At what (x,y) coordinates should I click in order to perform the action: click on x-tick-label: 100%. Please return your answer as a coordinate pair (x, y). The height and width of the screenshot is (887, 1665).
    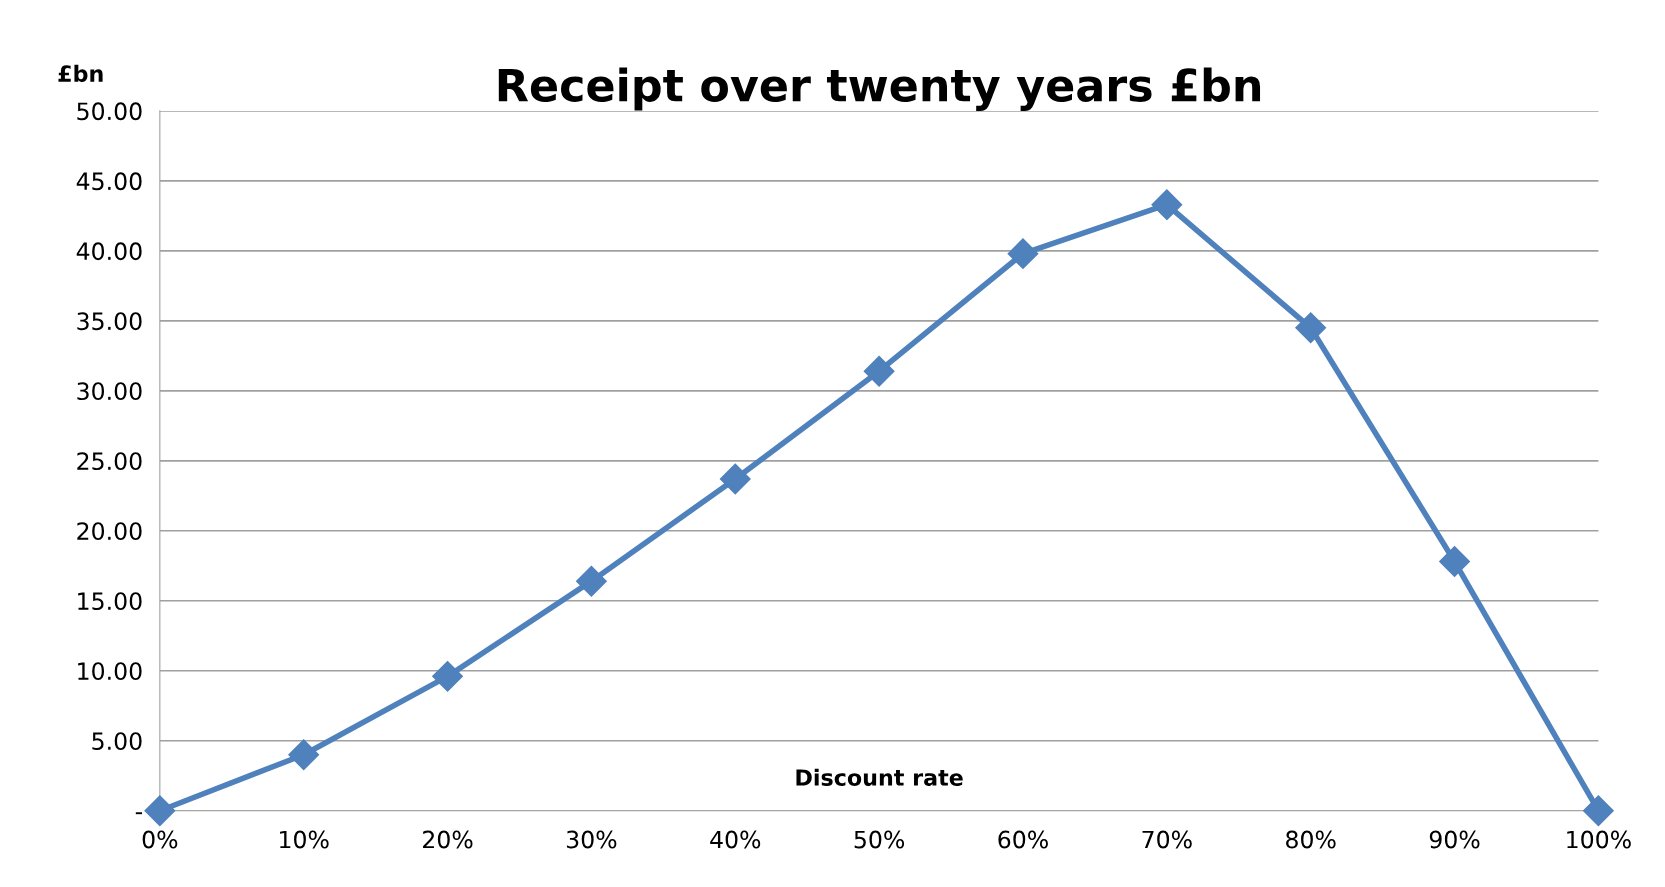
    Looking at the image, I should click on (1599, 839).